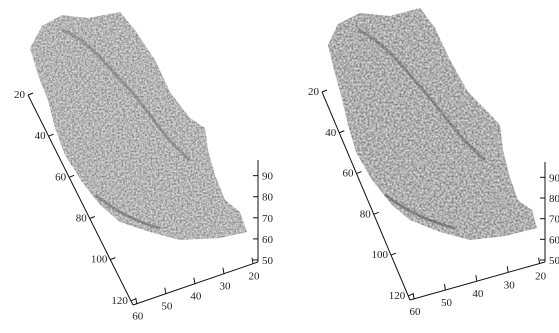 Image resolution: width=559 pixels, height=333 pixels. Describe the element at coordinates (554, 261) in the screenshot. I see `z-tick-label-right-0: 50` at that location.